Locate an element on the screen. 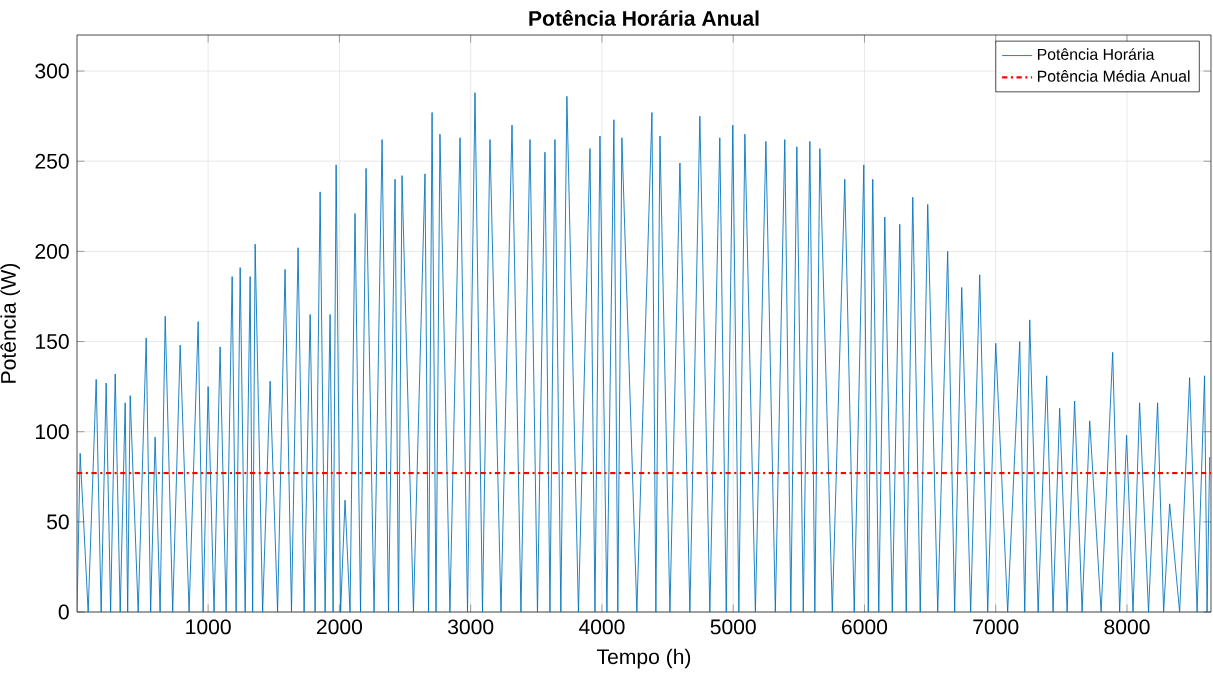 The image size is (1213, 675). x-axis-title: Tempo (h) is located at coordinates (644, 658).